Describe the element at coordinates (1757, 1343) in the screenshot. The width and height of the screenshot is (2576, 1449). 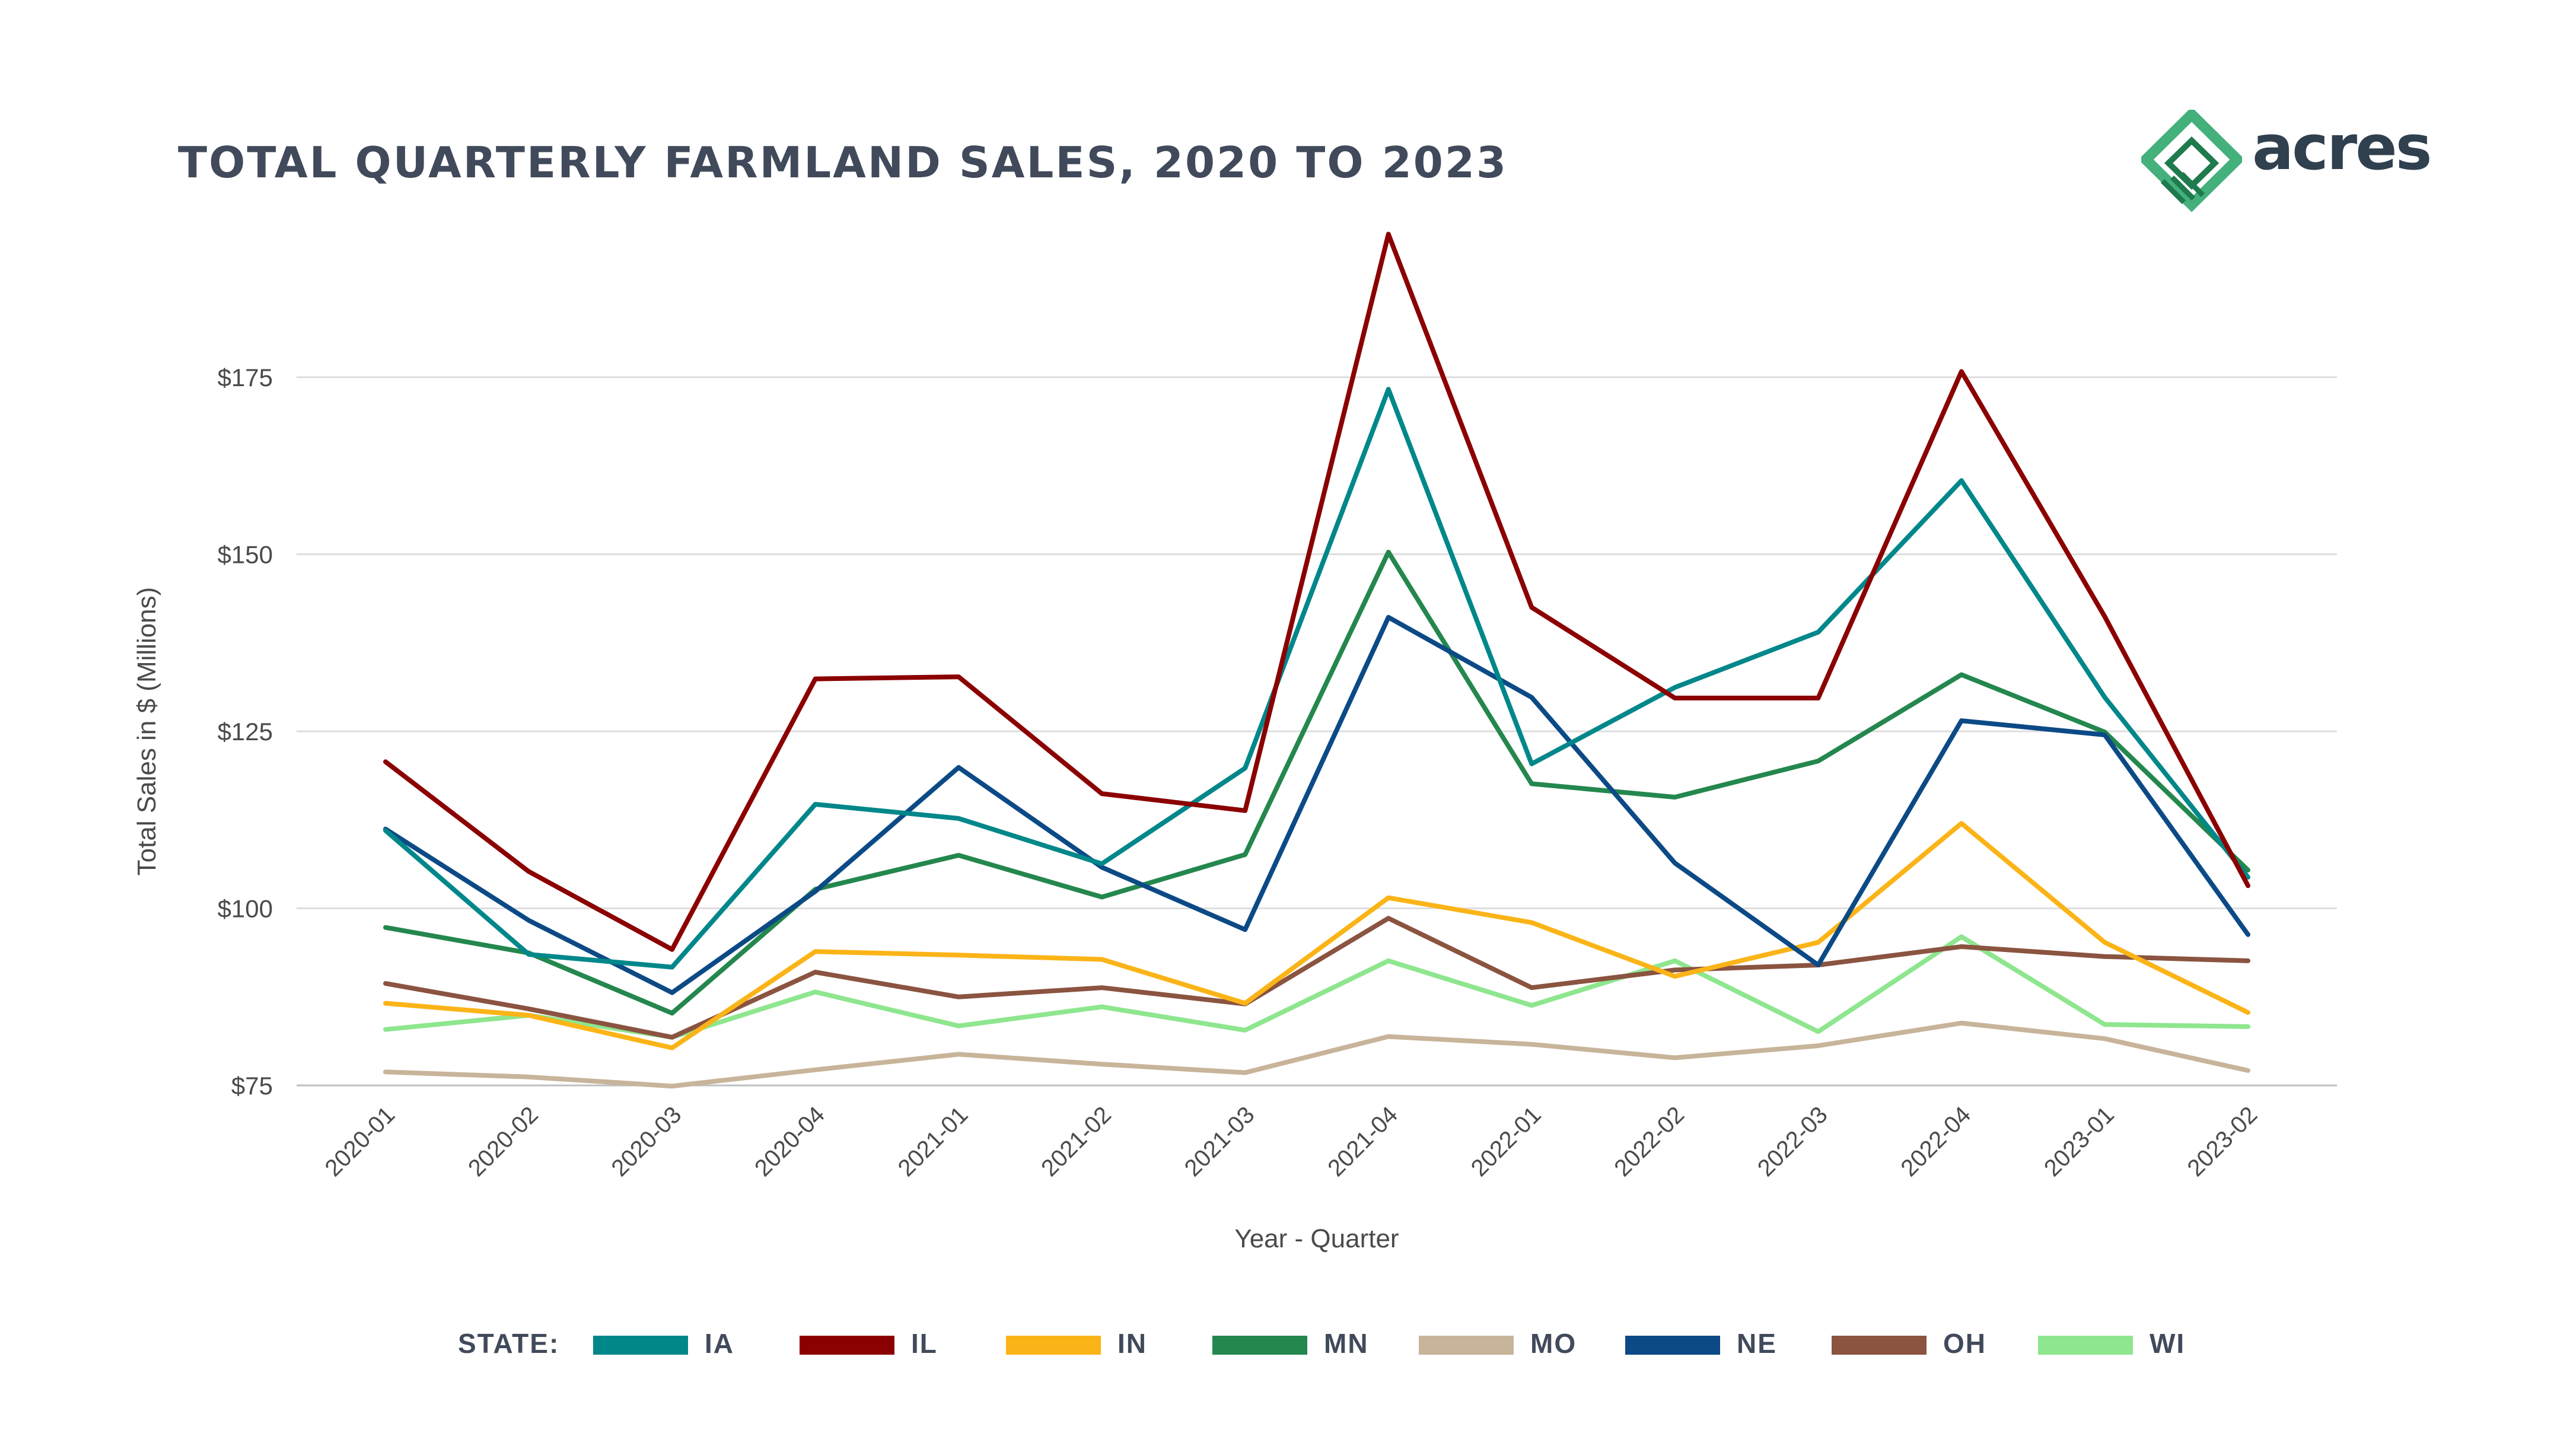
I see `legend-label: NE` at that location.